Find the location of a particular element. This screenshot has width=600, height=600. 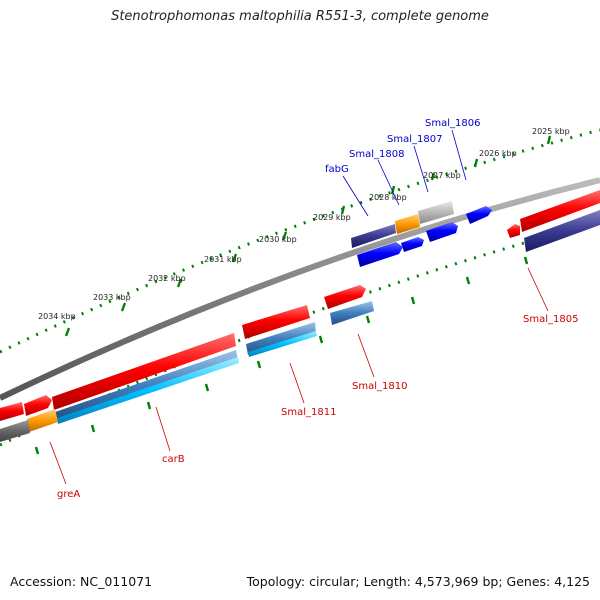

gene-fabg is located at coordinates (373, 236).